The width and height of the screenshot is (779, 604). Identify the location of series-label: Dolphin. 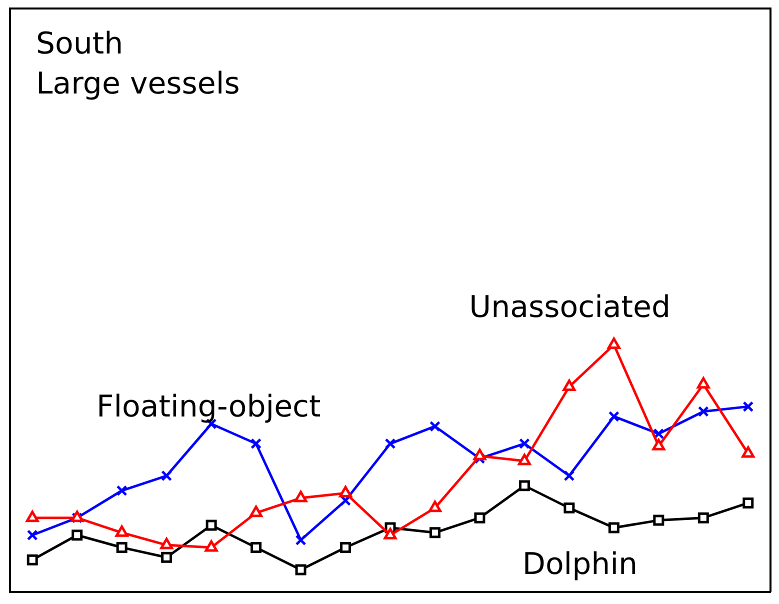
(580, 564).